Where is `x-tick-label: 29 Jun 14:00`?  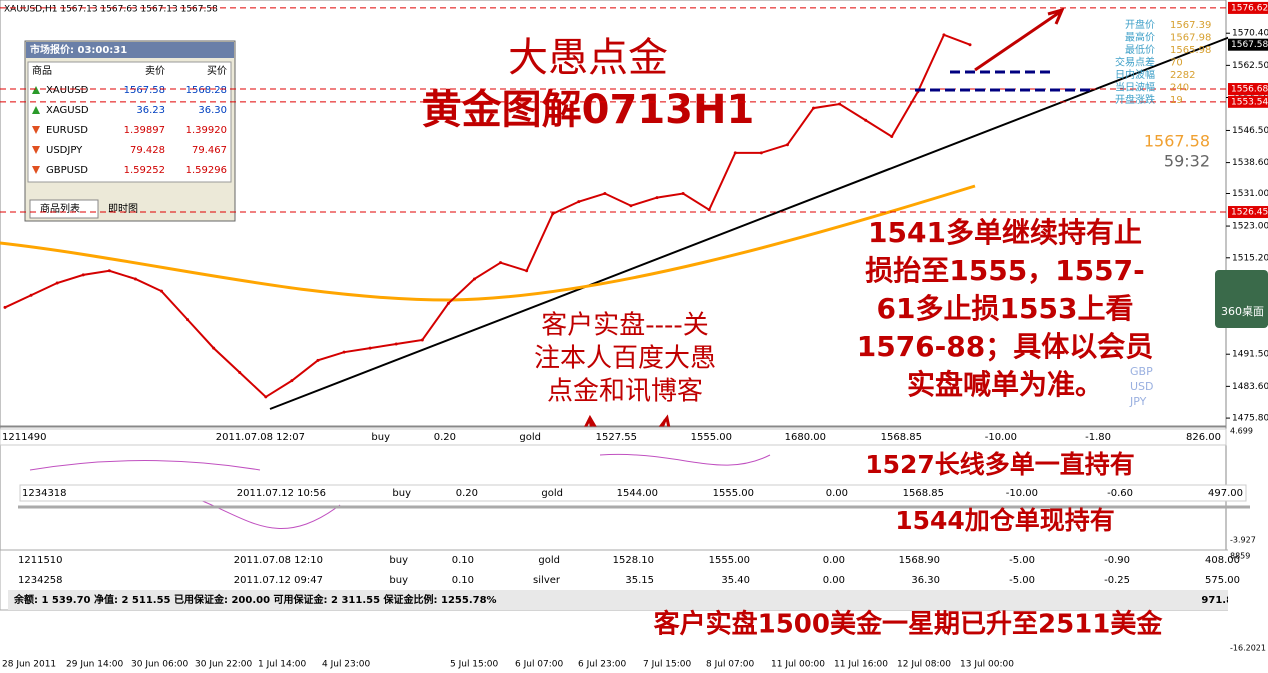
x-tick-label: 29 Jun 14:00 is located at coordinates (94, 665).